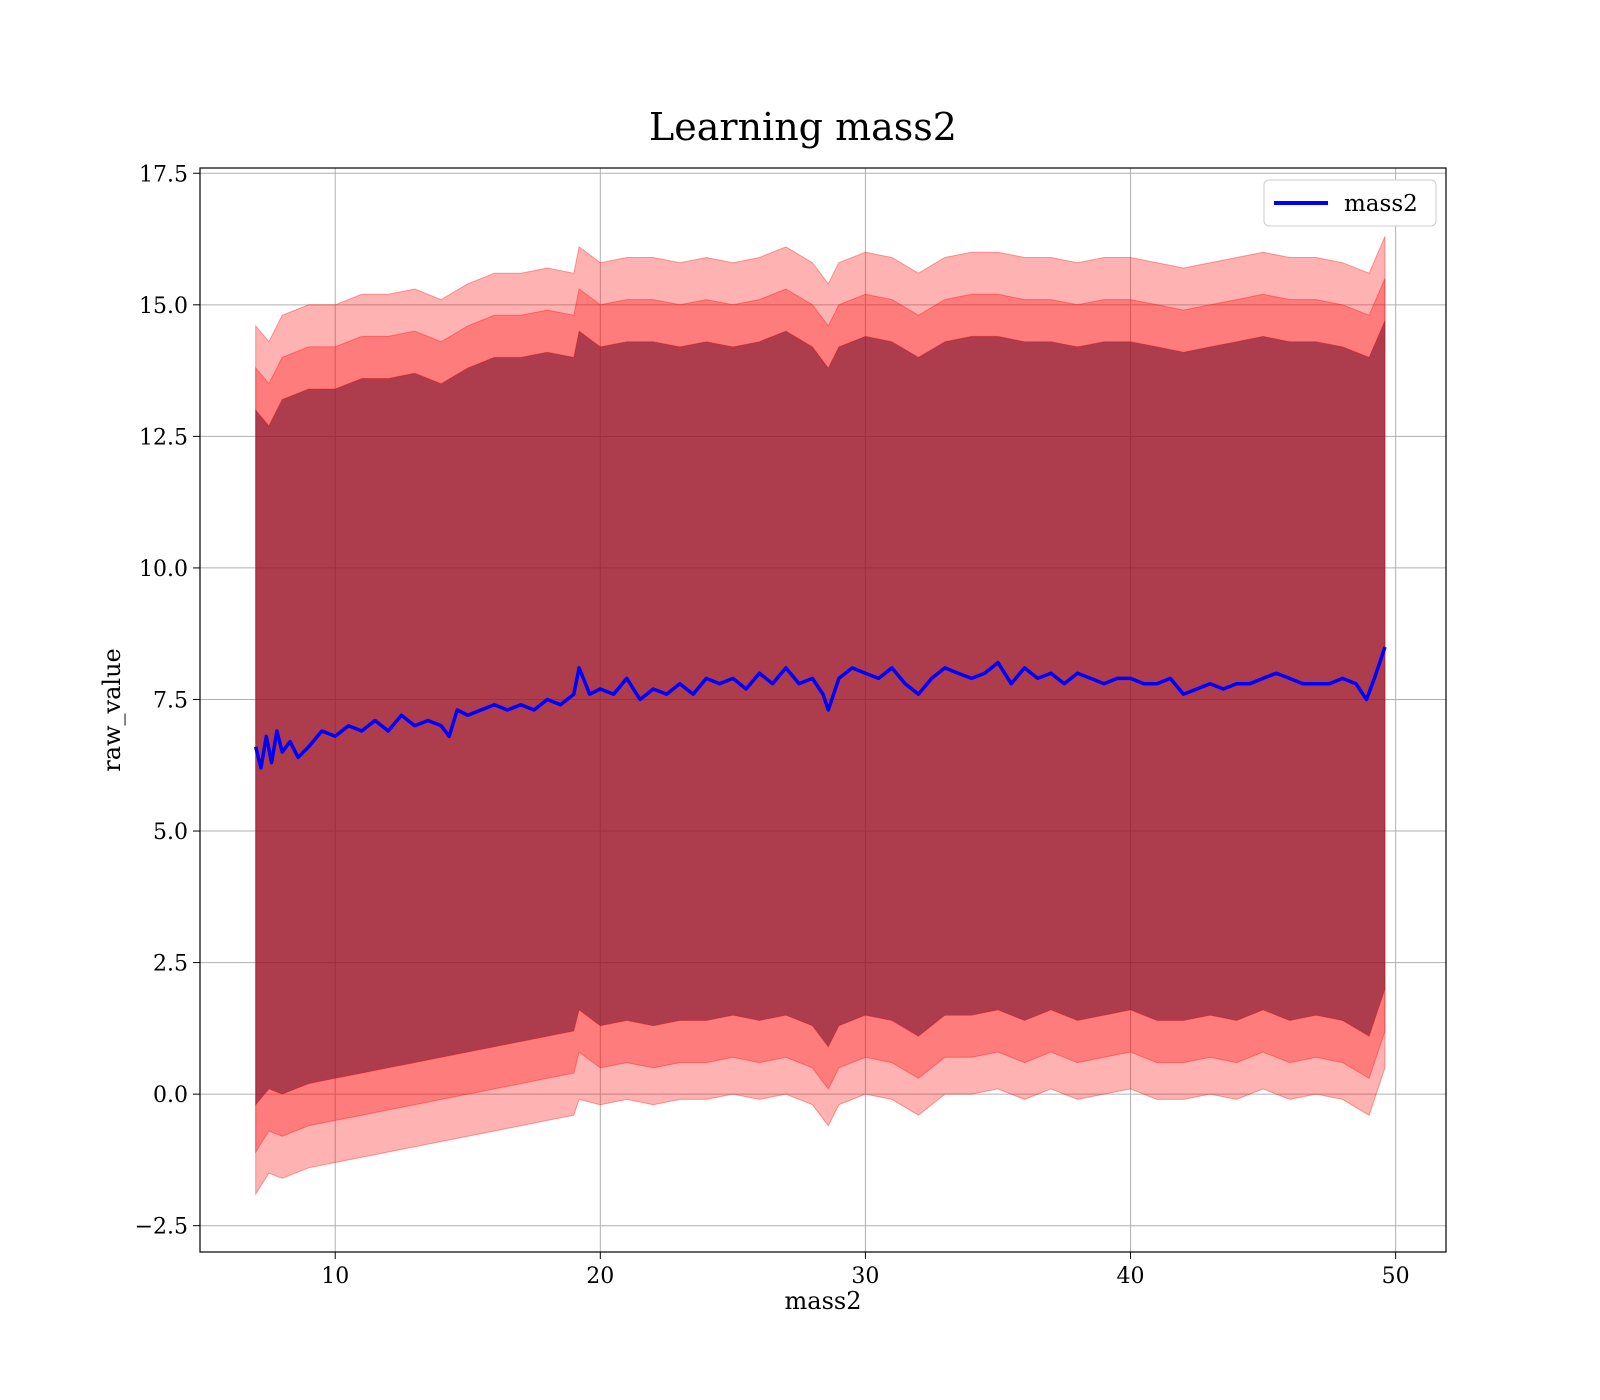  I want to click on y-tick-label: 5.0, so click(170, 832).